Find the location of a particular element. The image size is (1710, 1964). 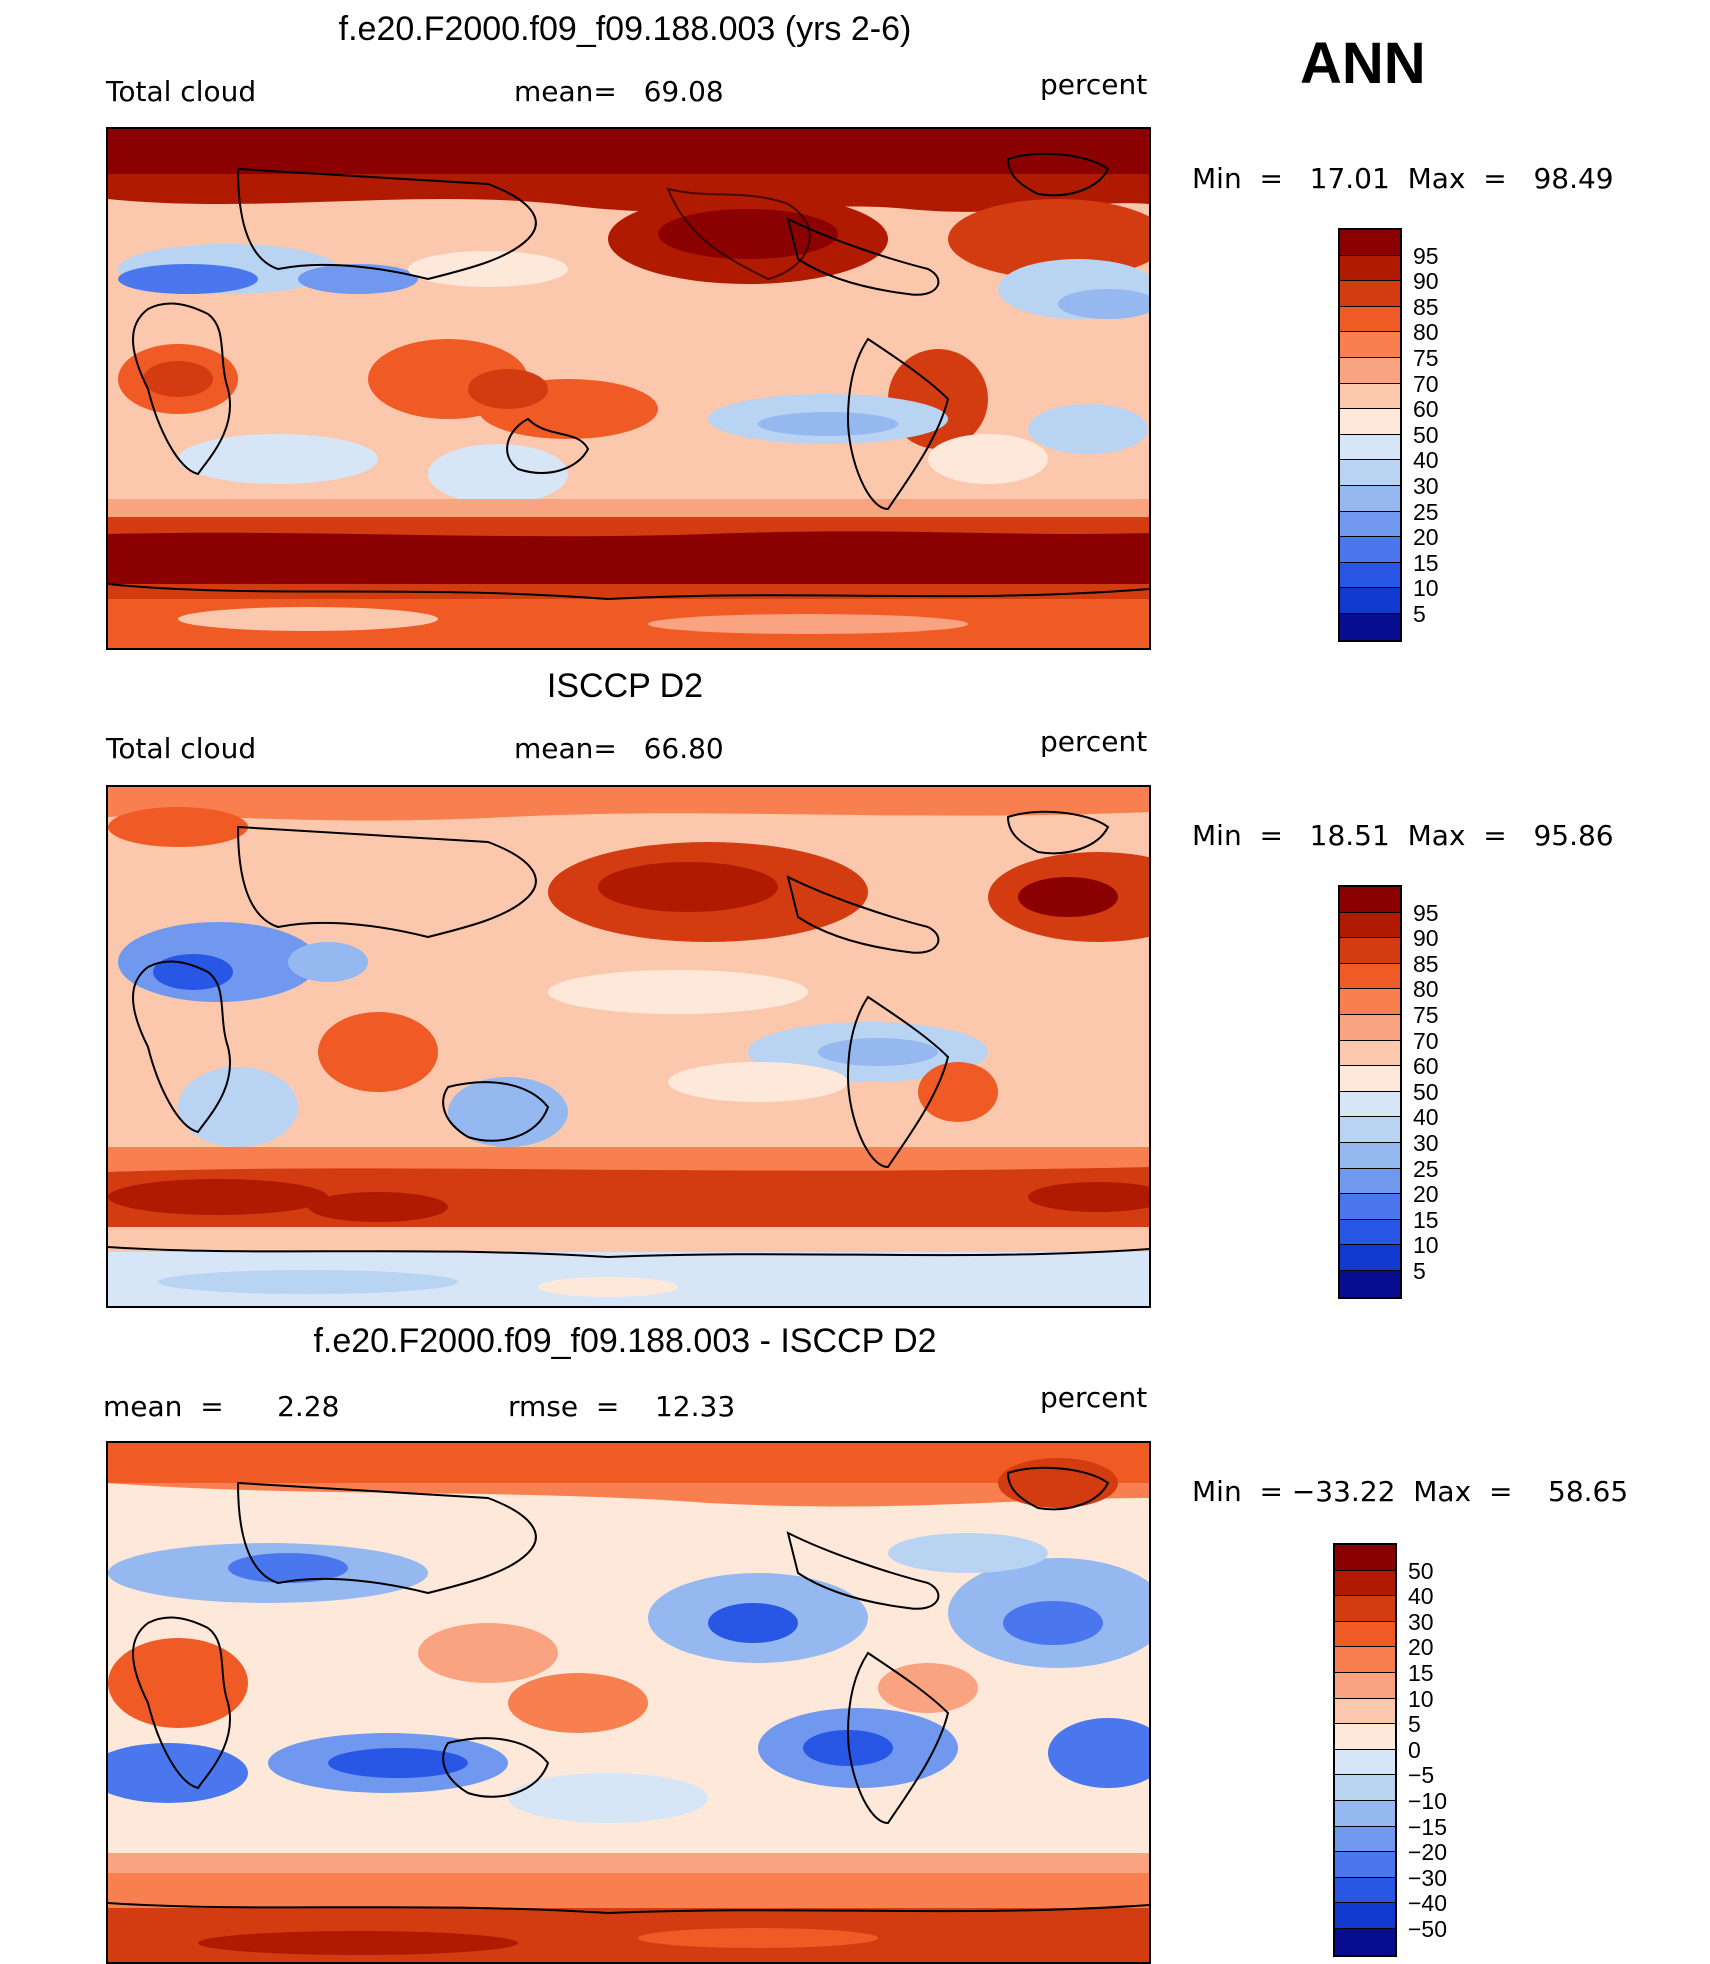

panel-1-right-label: percent is located at coordinates (1094, 84).